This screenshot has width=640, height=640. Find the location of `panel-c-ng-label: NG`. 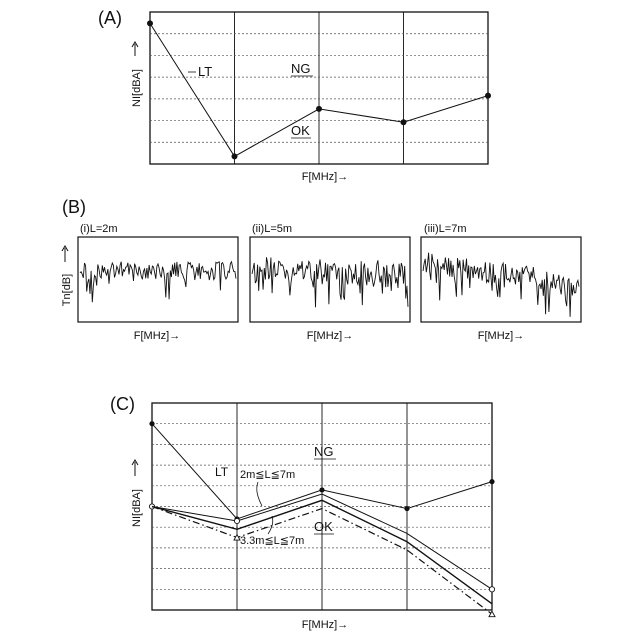

panel-c-ng-label: NG is located at coordinates (324, 451).